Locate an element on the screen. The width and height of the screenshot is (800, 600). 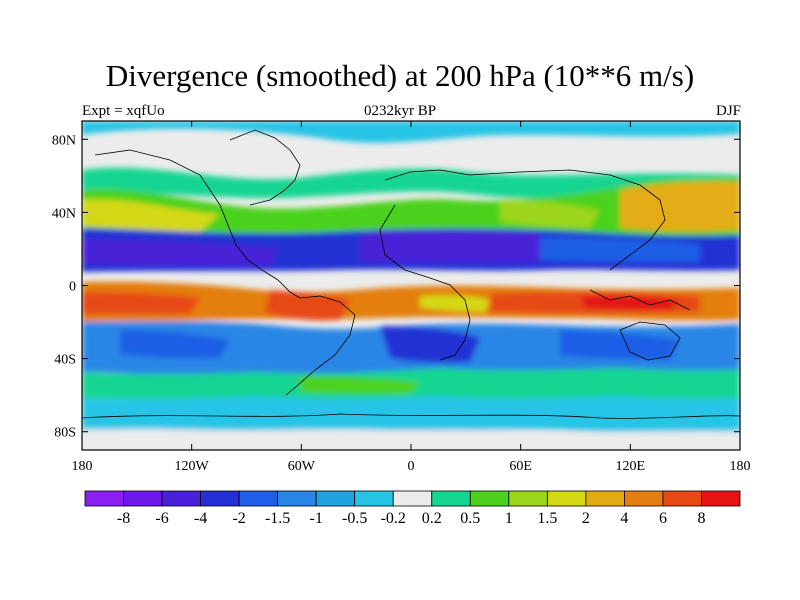
colorbar-label: -0.5 is located at coordinates (354, 518).